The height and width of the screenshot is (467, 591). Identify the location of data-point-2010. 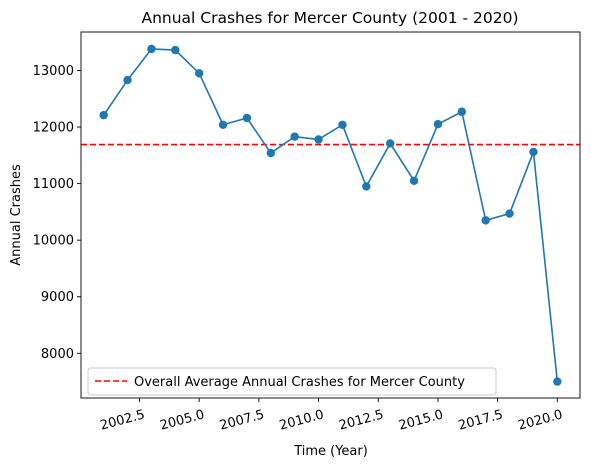
(318, 139).